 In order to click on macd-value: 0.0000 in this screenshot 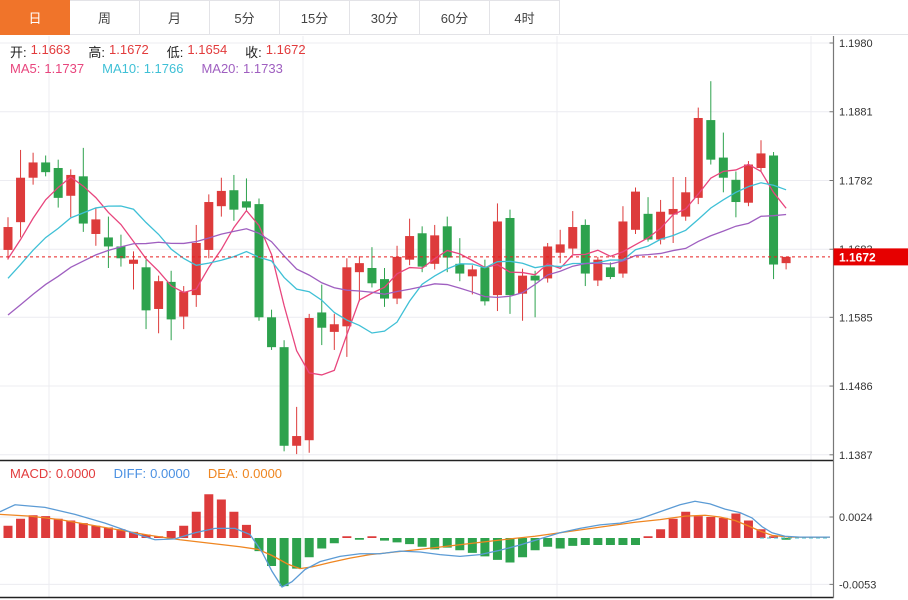, I will do `click(75, 473)`.